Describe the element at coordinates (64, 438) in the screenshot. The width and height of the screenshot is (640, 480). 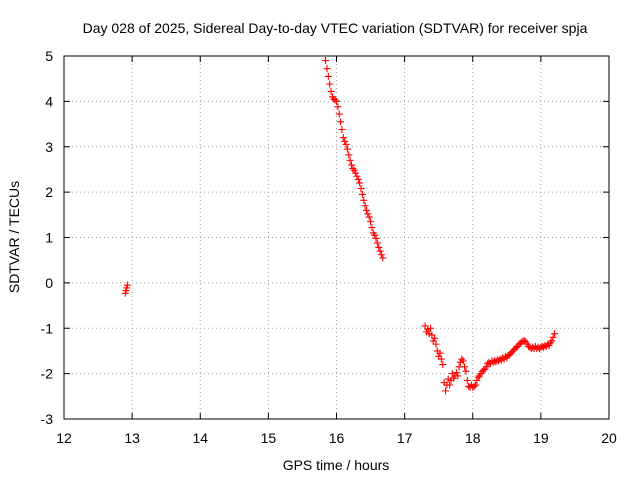
I see `x-tick-label: 12` at that location.